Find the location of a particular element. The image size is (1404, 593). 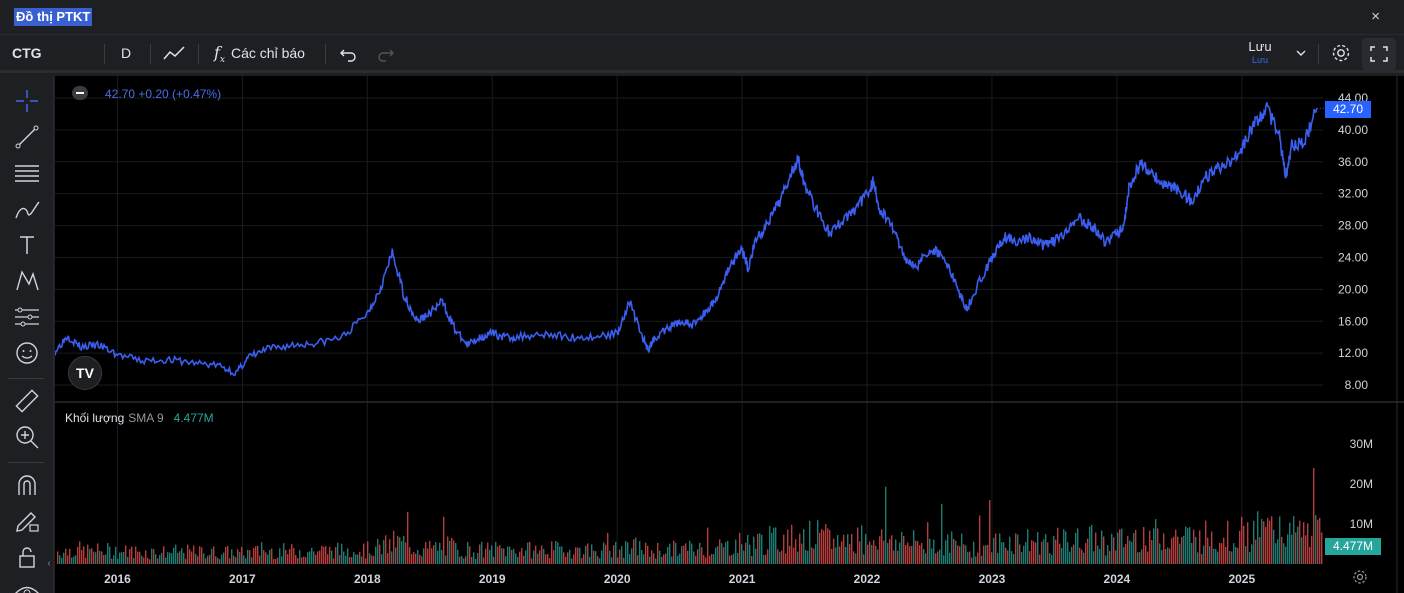

volume-legend: Khối lượng SMA 9 4.477M is located at coordinates (139, 418).